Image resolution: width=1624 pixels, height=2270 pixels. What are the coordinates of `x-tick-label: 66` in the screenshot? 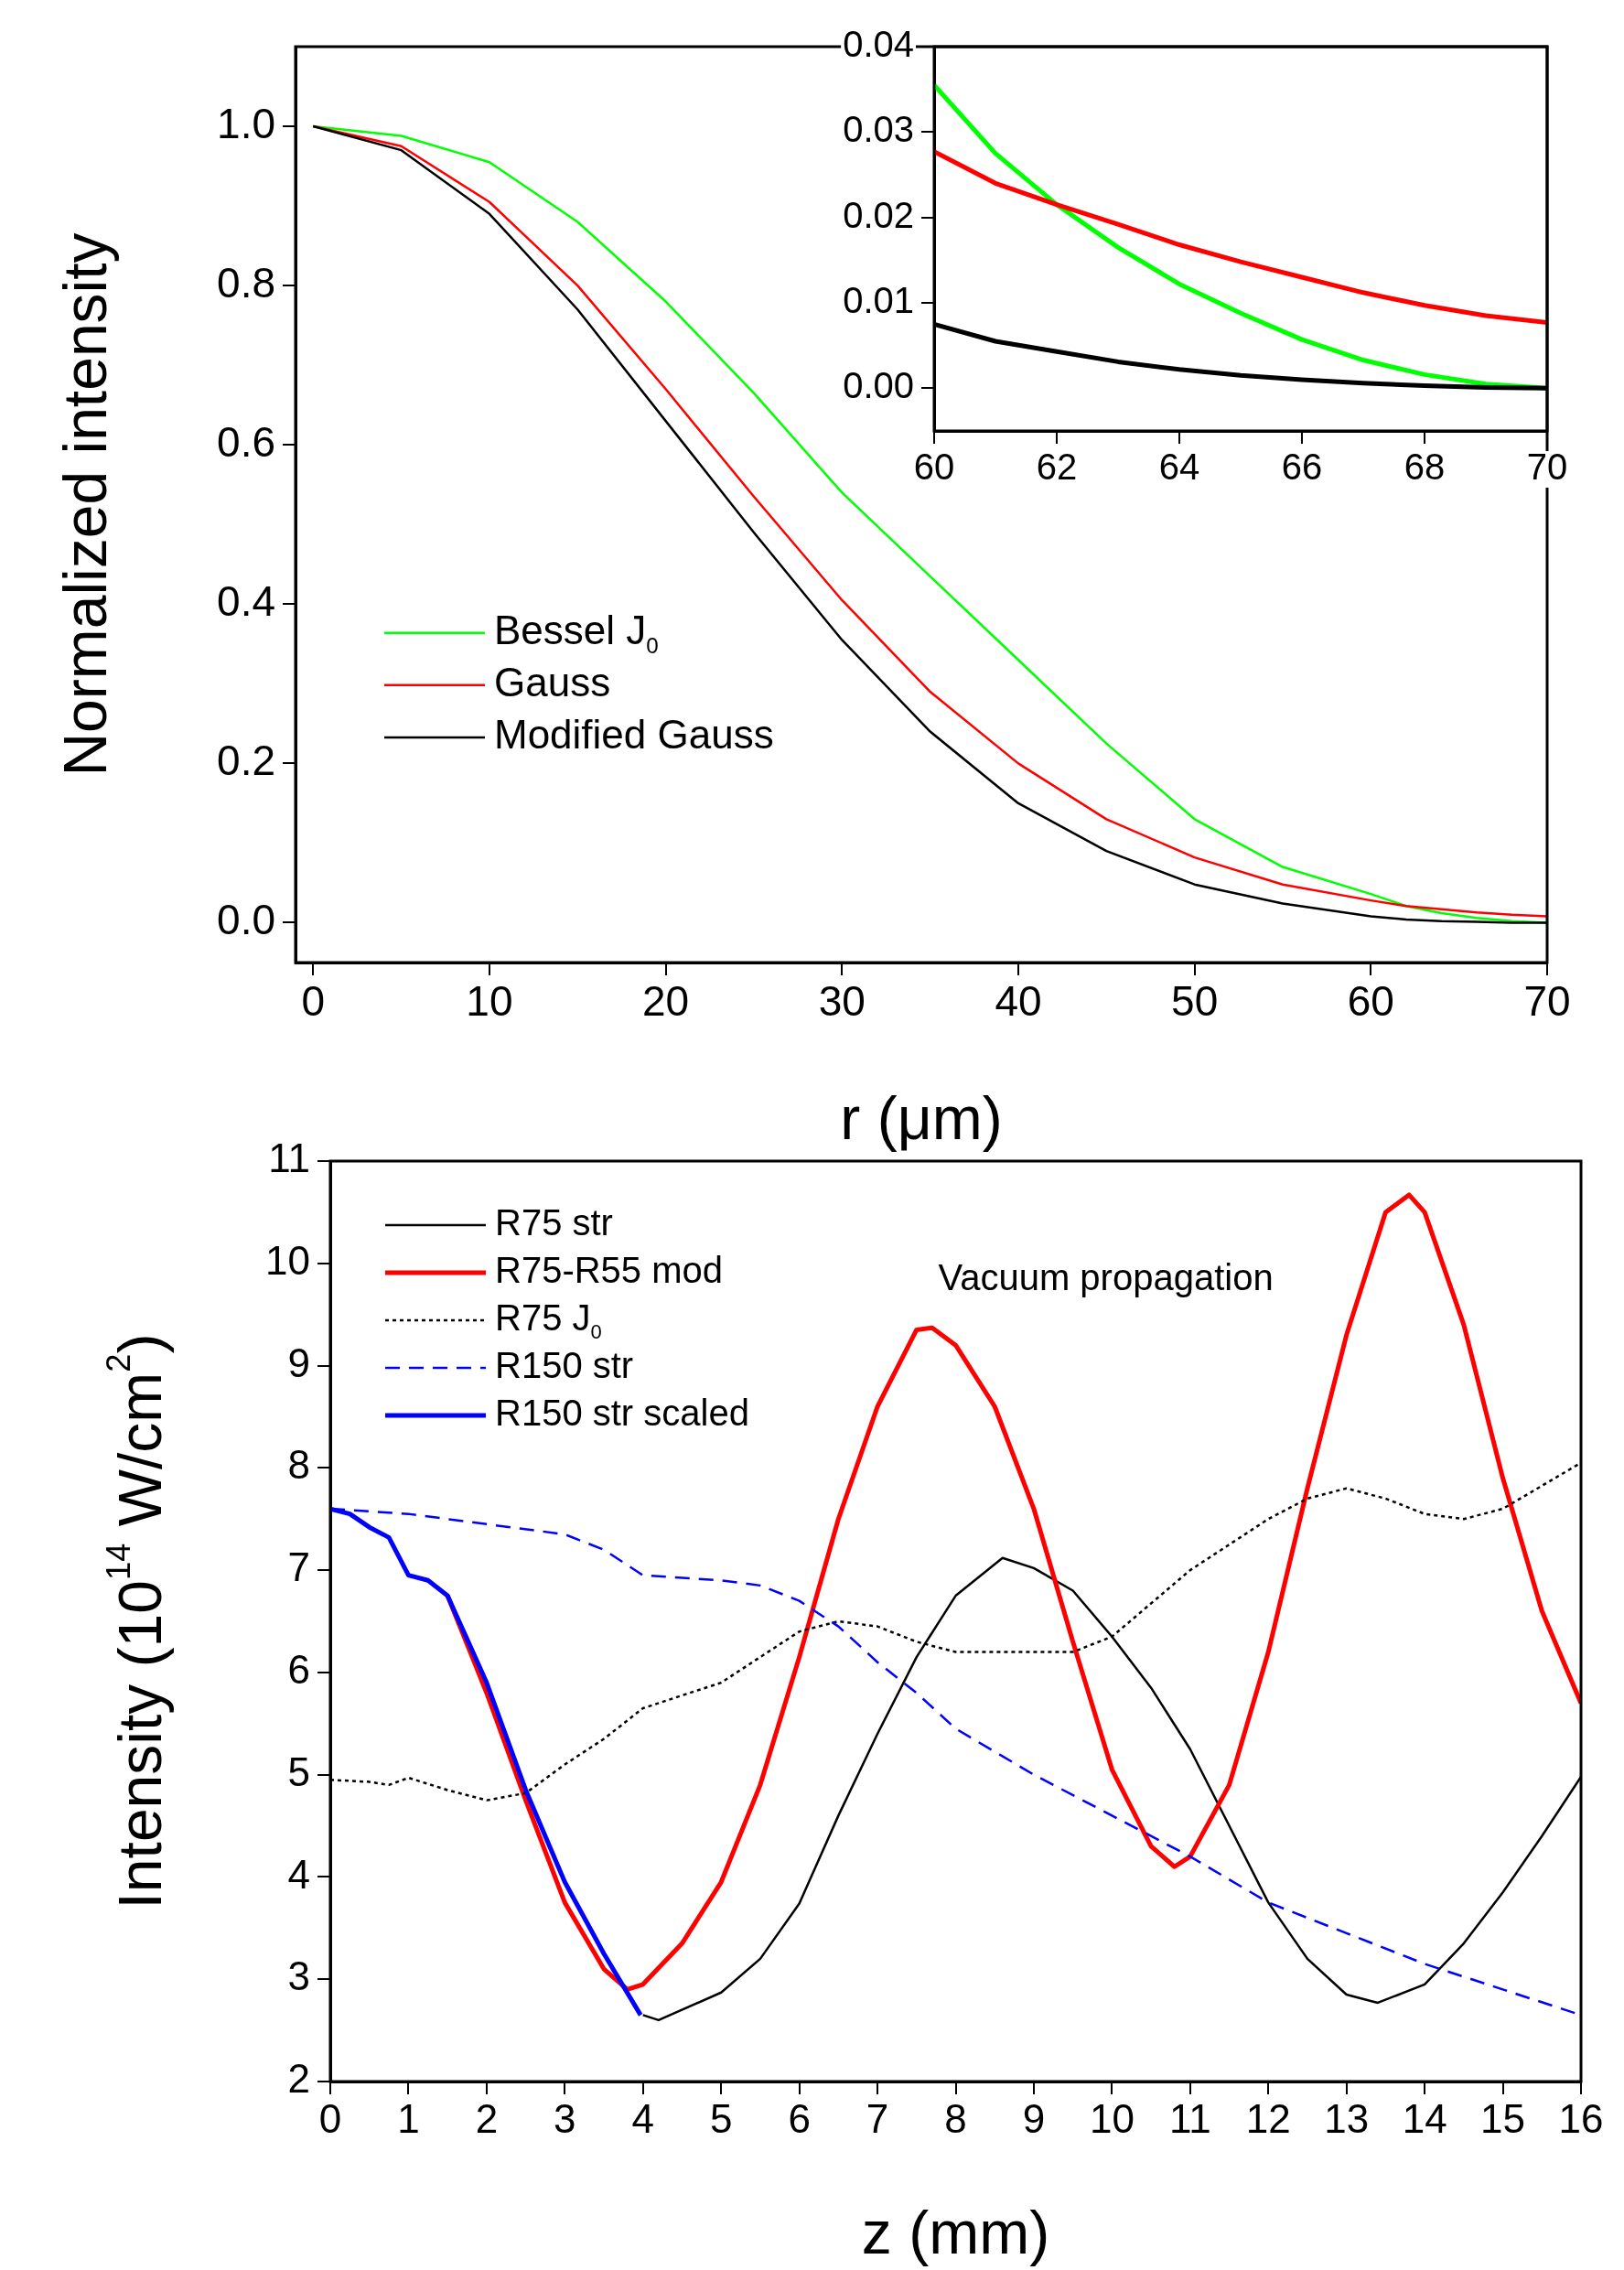 It's located at (1302, 467).